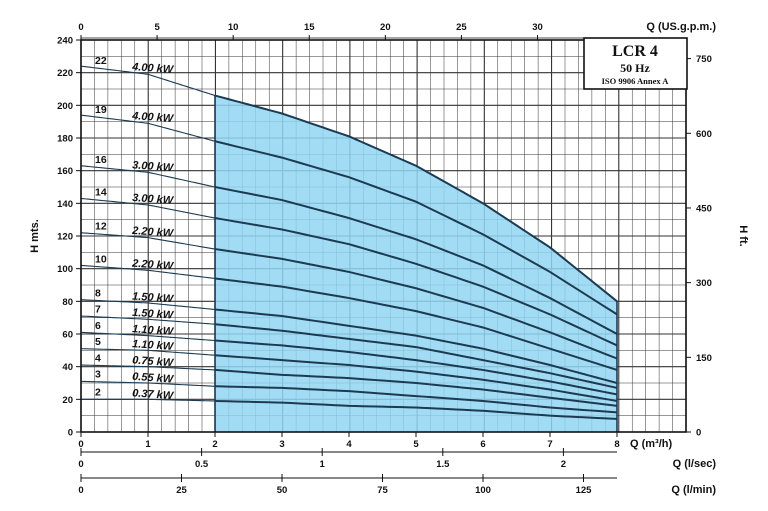  I want to click on power-label-19: 4.00 kW, so click(153, 117).